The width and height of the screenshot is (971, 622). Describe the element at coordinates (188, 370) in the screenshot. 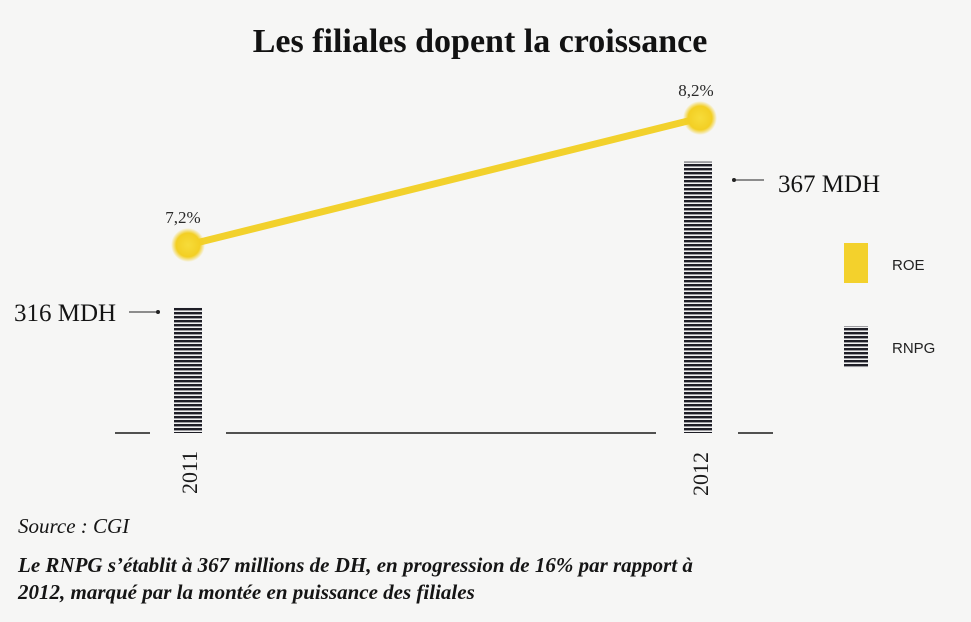

I see `rnpg-bar-2011` at that location.